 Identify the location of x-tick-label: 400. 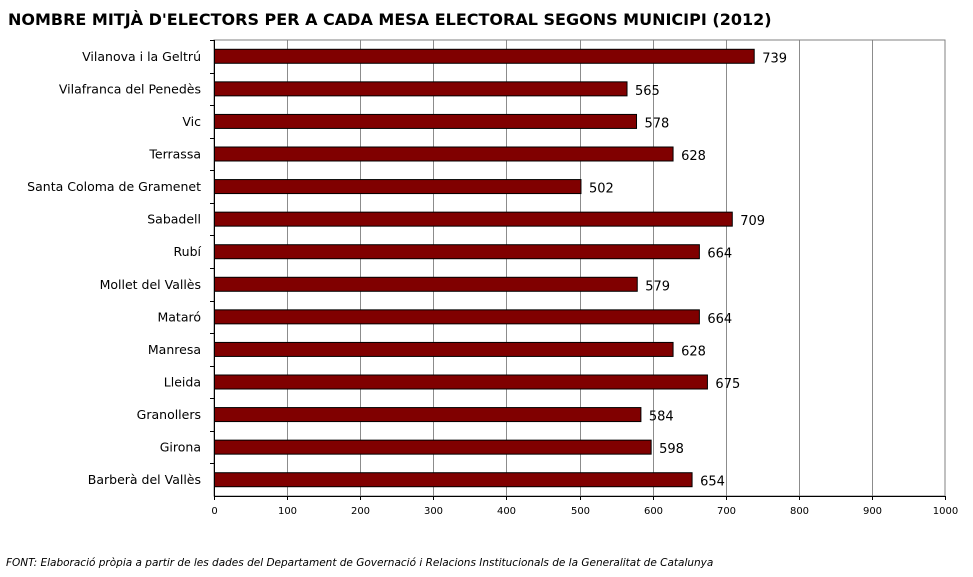
(506, 511).